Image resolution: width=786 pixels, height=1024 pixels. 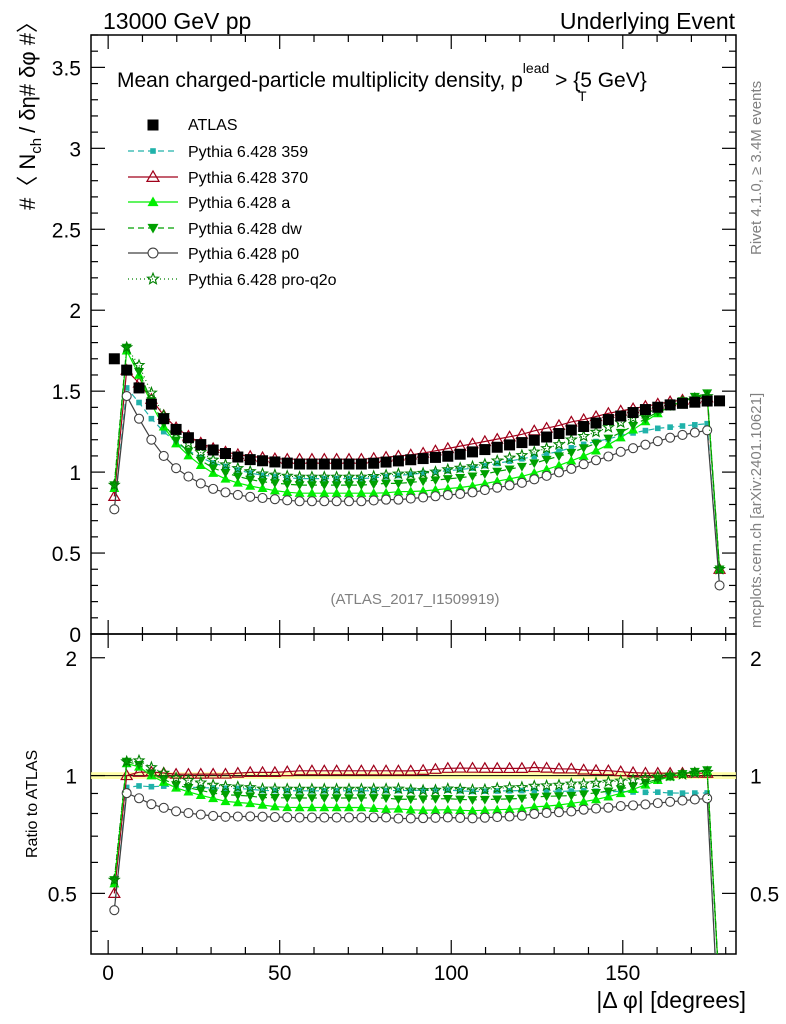 What do you see at coordinates (75, 473) in the screenshot?
I see `y-tick-1: 1` at bounding box center [75, 473].